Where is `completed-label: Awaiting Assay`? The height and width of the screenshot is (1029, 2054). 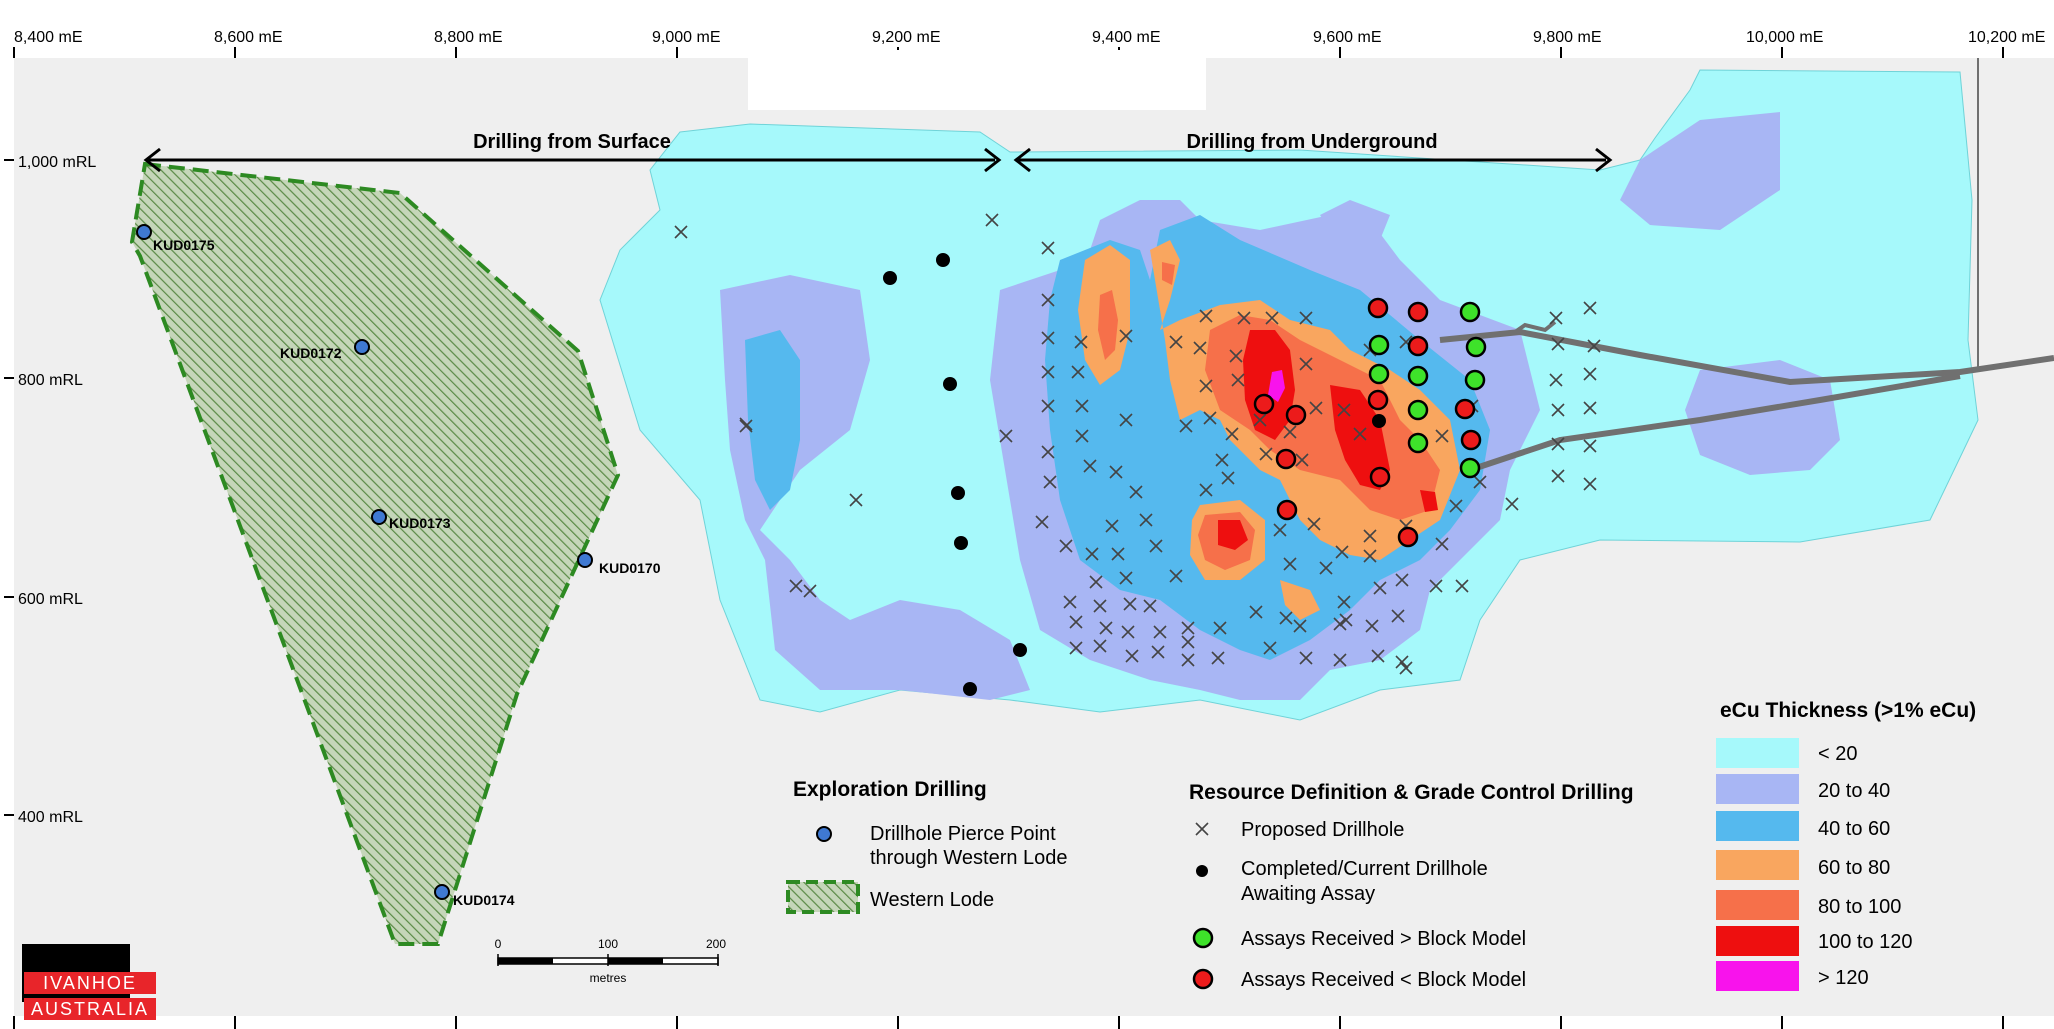 completed-label: Awaiting Assay is located at coordinates (1308, 894).